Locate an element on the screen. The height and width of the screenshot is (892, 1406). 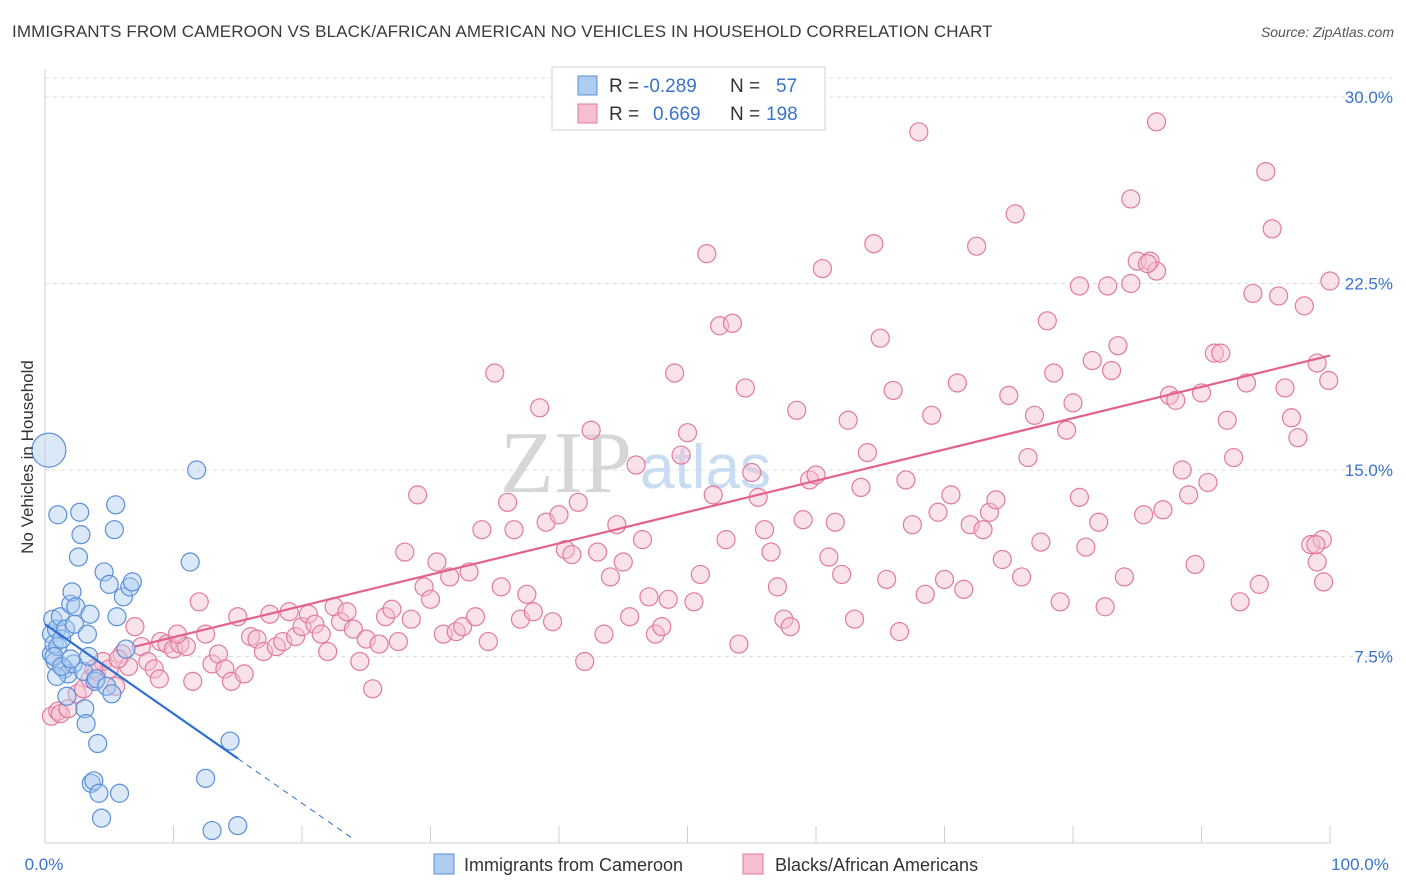
legend-r-label-blue: R = is located at coordinates (624, 86).